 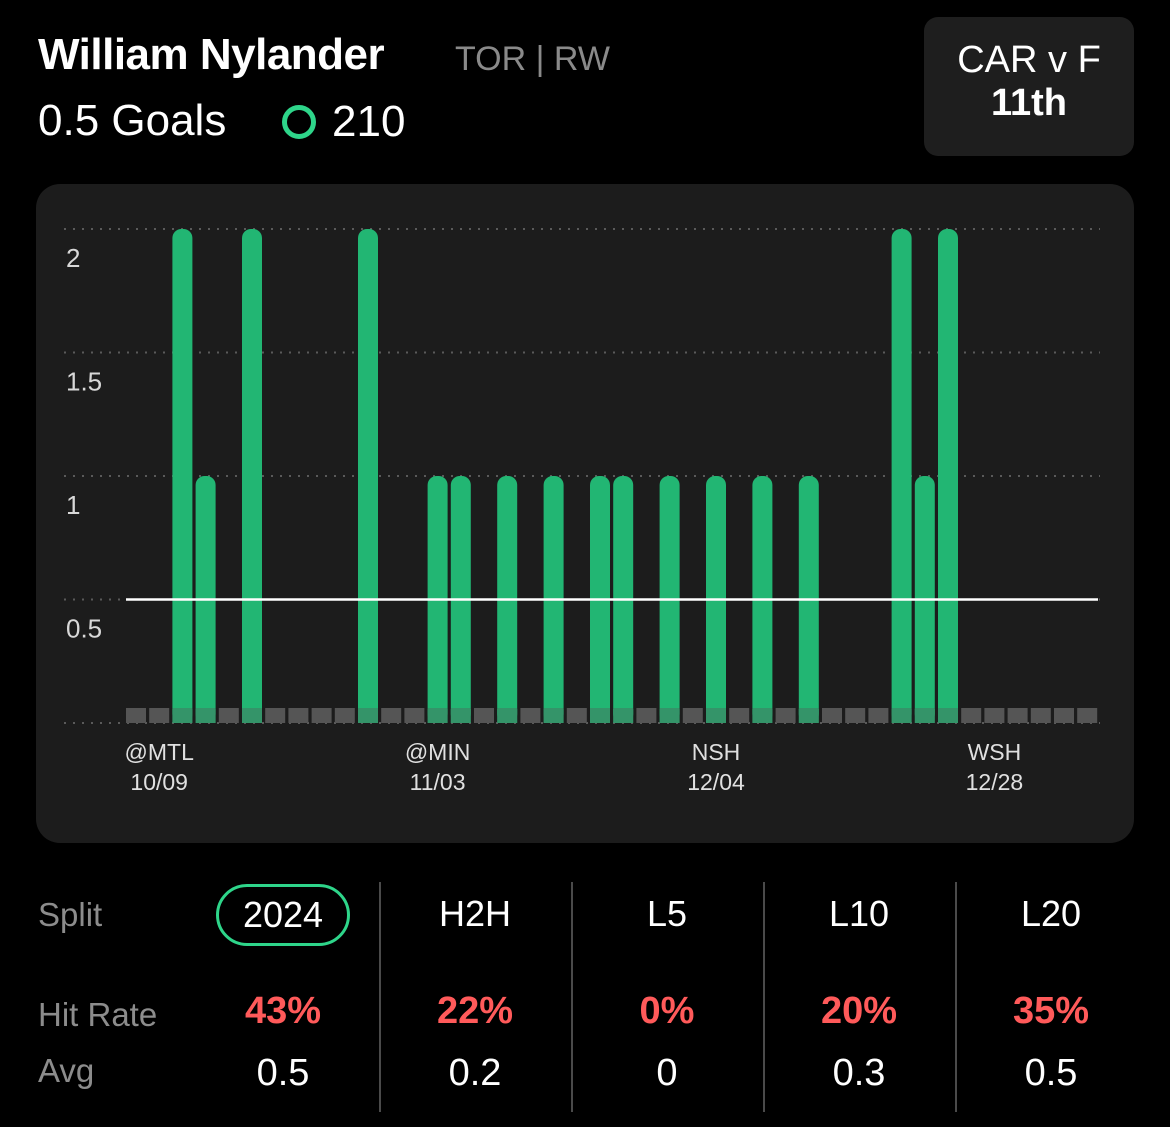 I want to click on hit-rate-row-label: Hit Rate, so click(x=98, y=1014).